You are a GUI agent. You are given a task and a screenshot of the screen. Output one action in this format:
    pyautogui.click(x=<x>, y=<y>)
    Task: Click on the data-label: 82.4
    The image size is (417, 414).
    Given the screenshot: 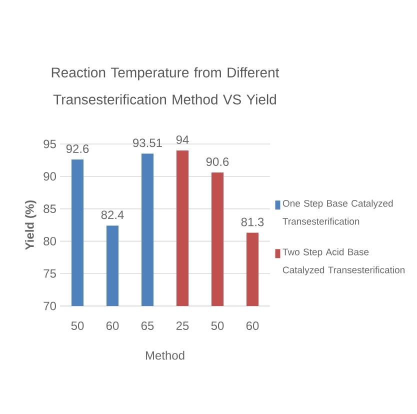 What is the action you would take?
    pyautogui.click(x=112, y=215)
    